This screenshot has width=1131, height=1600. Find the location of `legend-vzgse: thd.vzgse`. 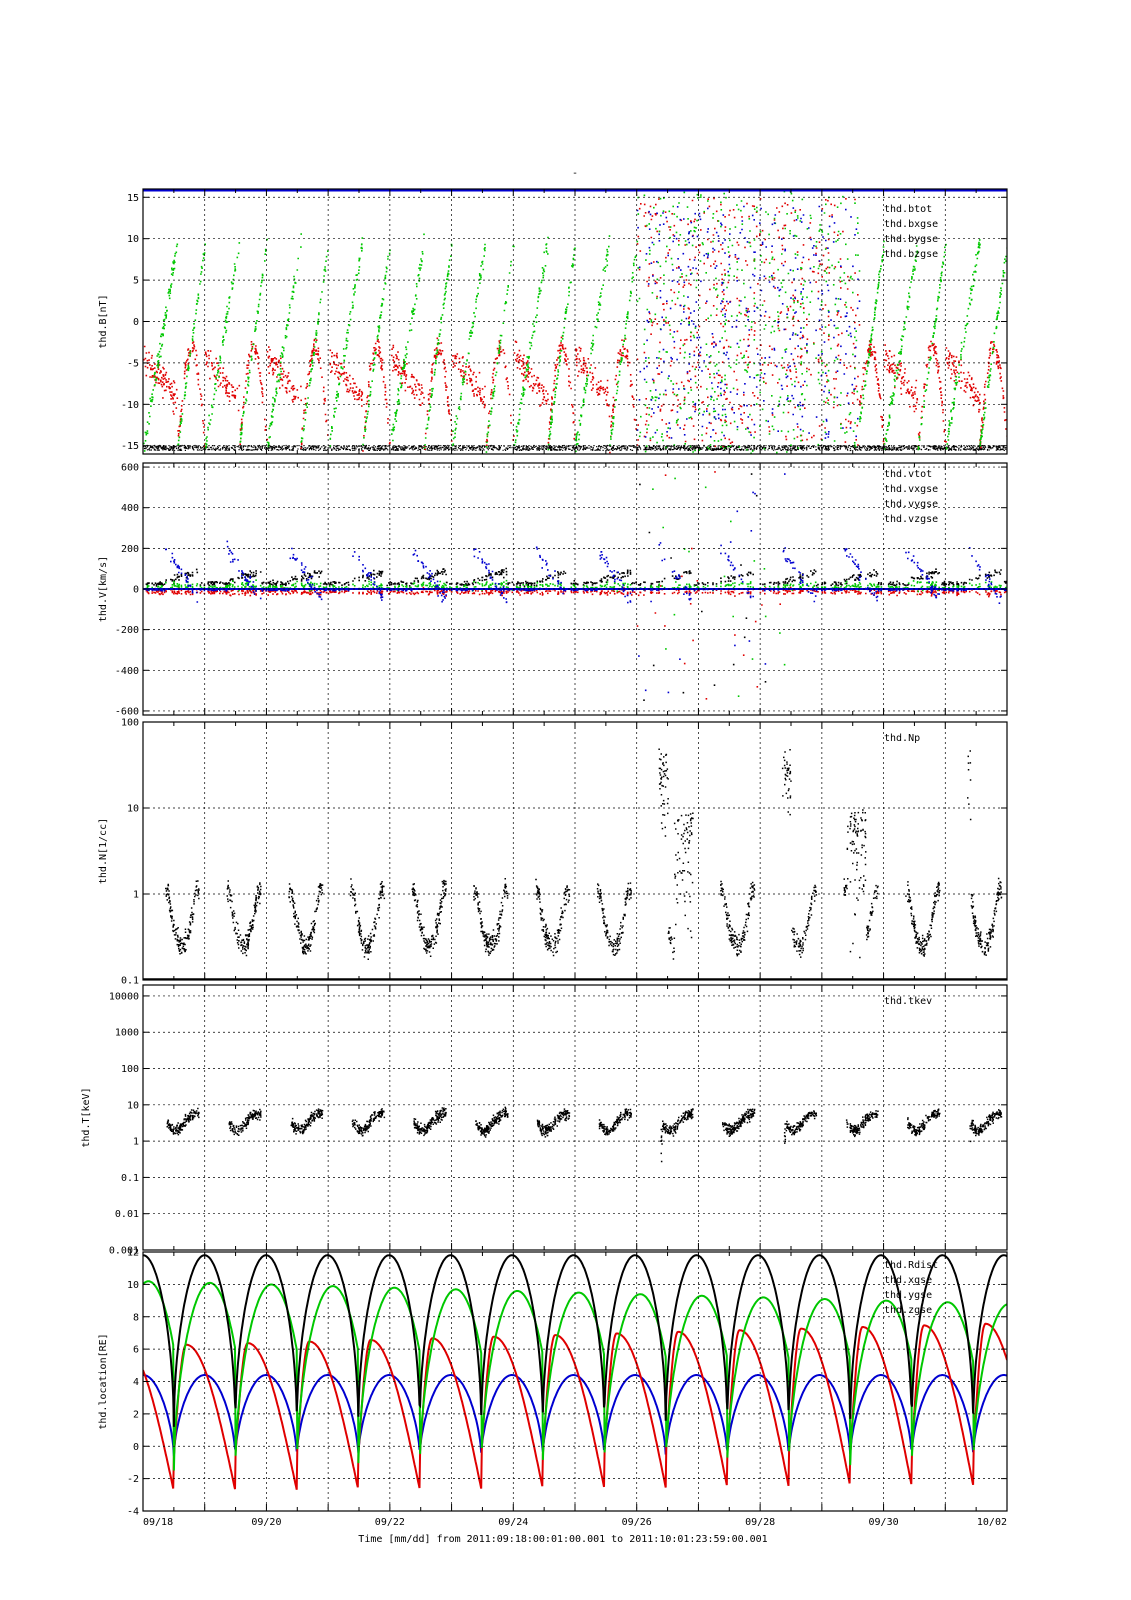

legend-vzgse: thd.vzgse is located at coordinates (911, 519).